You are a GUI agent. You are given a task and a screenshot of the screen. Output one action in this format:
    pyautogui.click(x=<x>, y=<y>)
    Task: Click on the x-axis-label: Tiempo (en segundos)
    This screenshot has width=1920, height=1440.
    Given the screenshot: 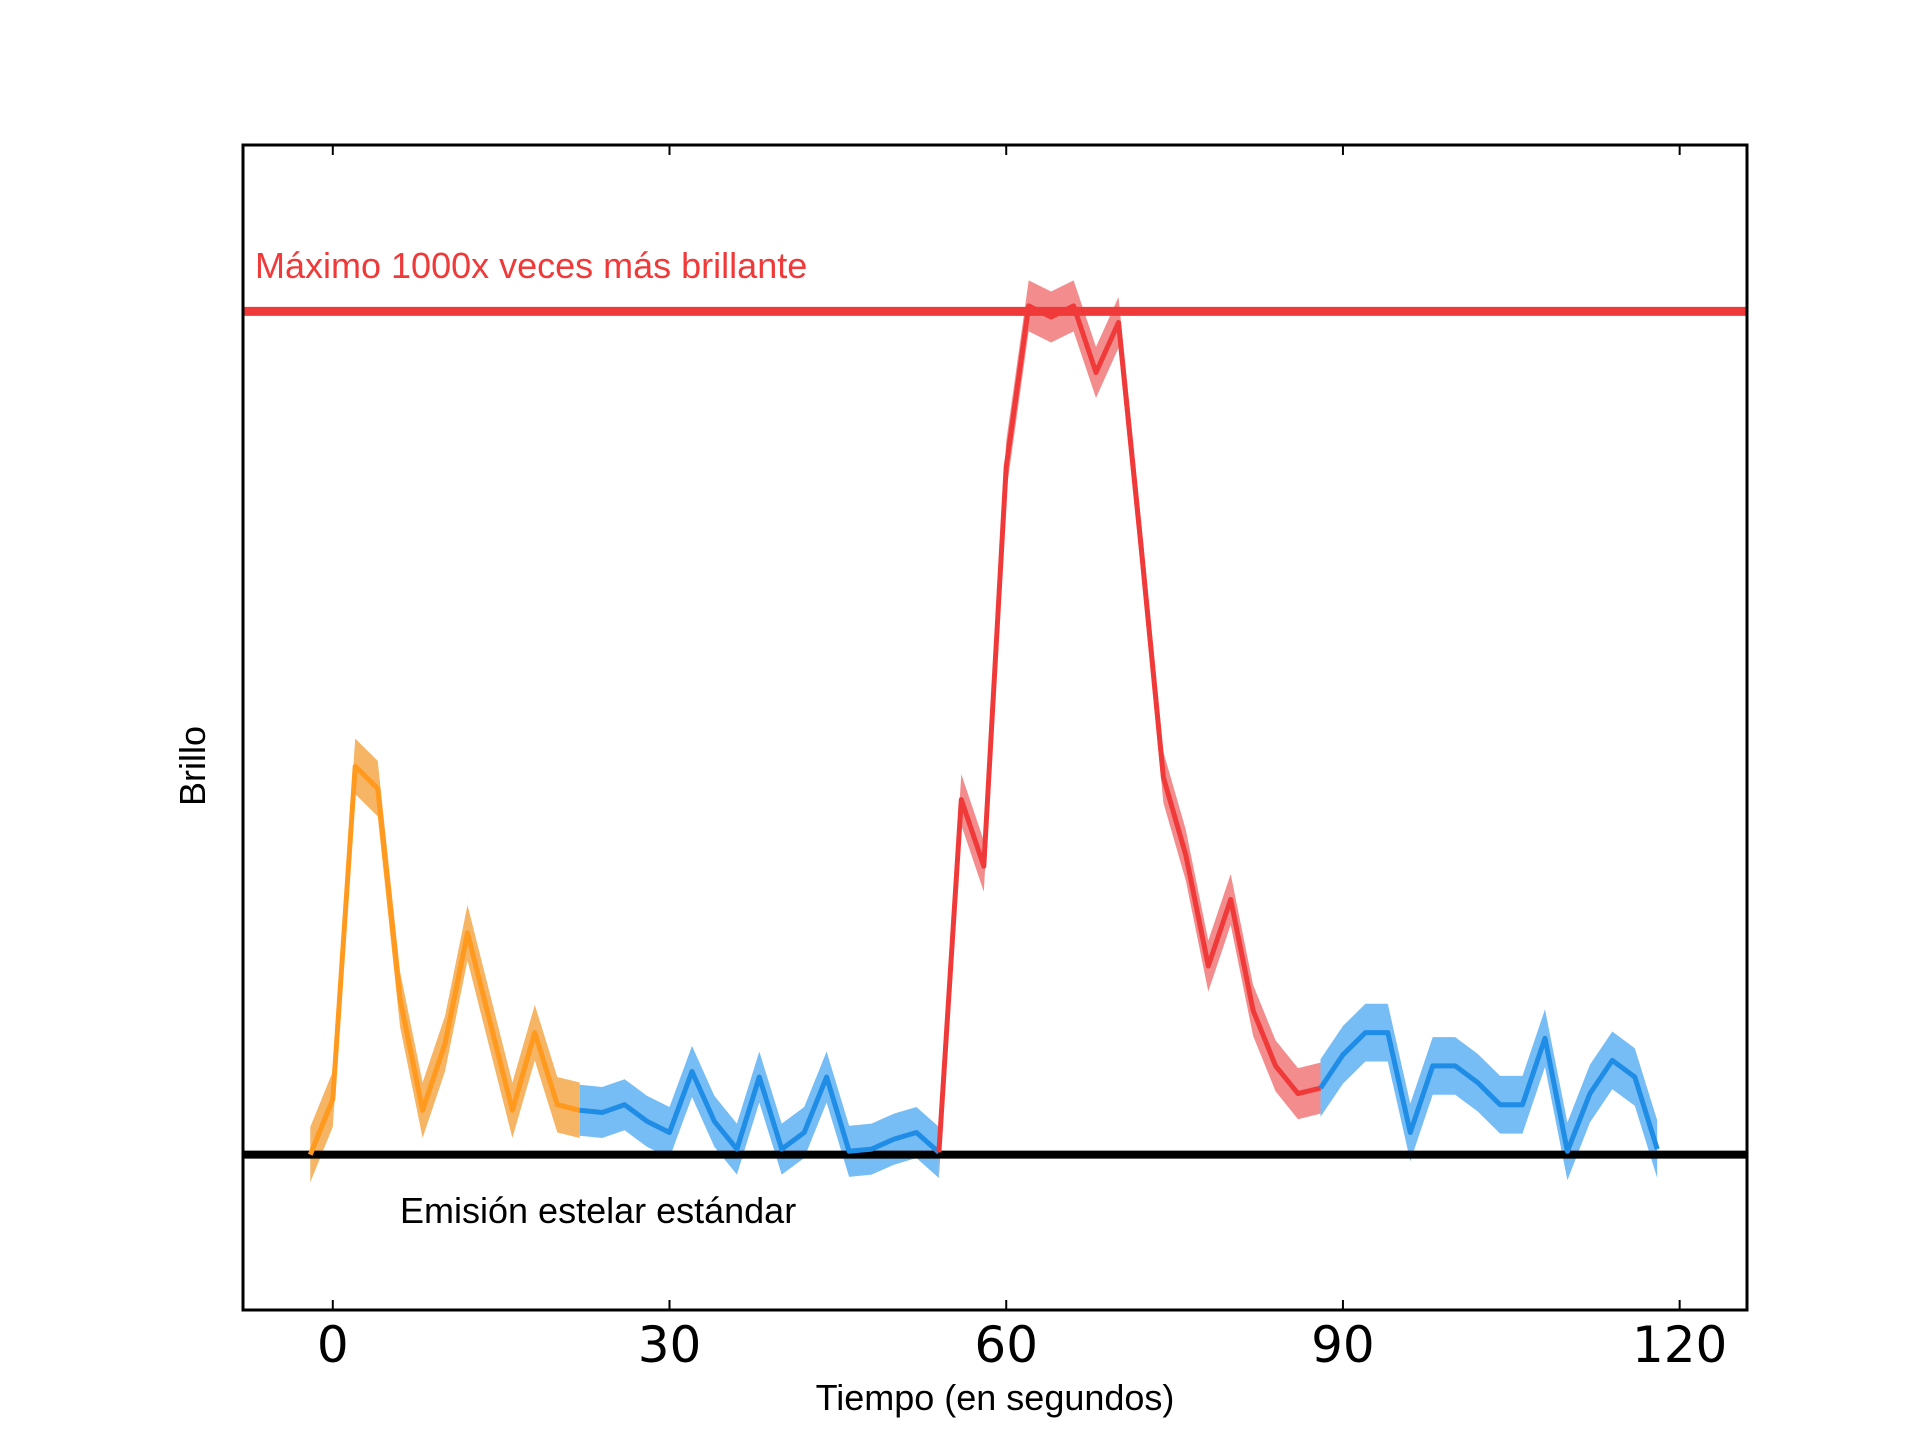 What is the action you would take?
    pyautogui.click(x=995, y=1397)
    